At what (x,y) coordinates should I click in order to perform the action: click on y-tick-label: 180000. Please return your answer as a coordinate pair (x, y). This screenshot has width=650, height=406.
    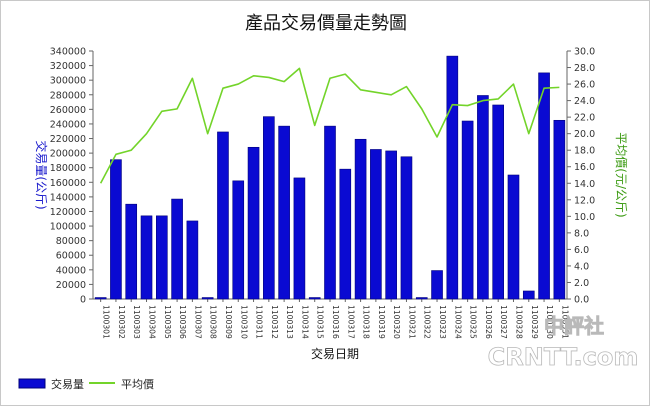
    Looking at the image, I should click on (68, 168).